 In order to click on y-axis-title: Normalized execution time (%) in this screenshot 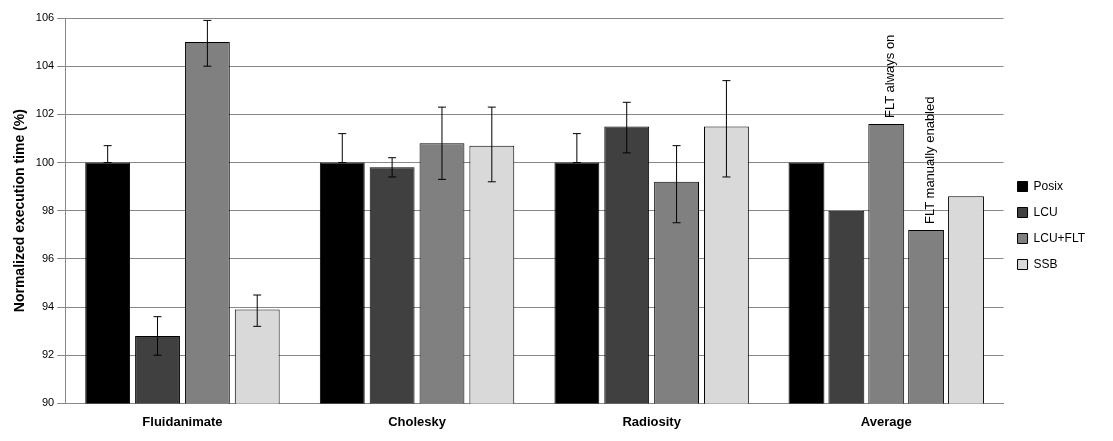, I will do `click(19, 211)`.